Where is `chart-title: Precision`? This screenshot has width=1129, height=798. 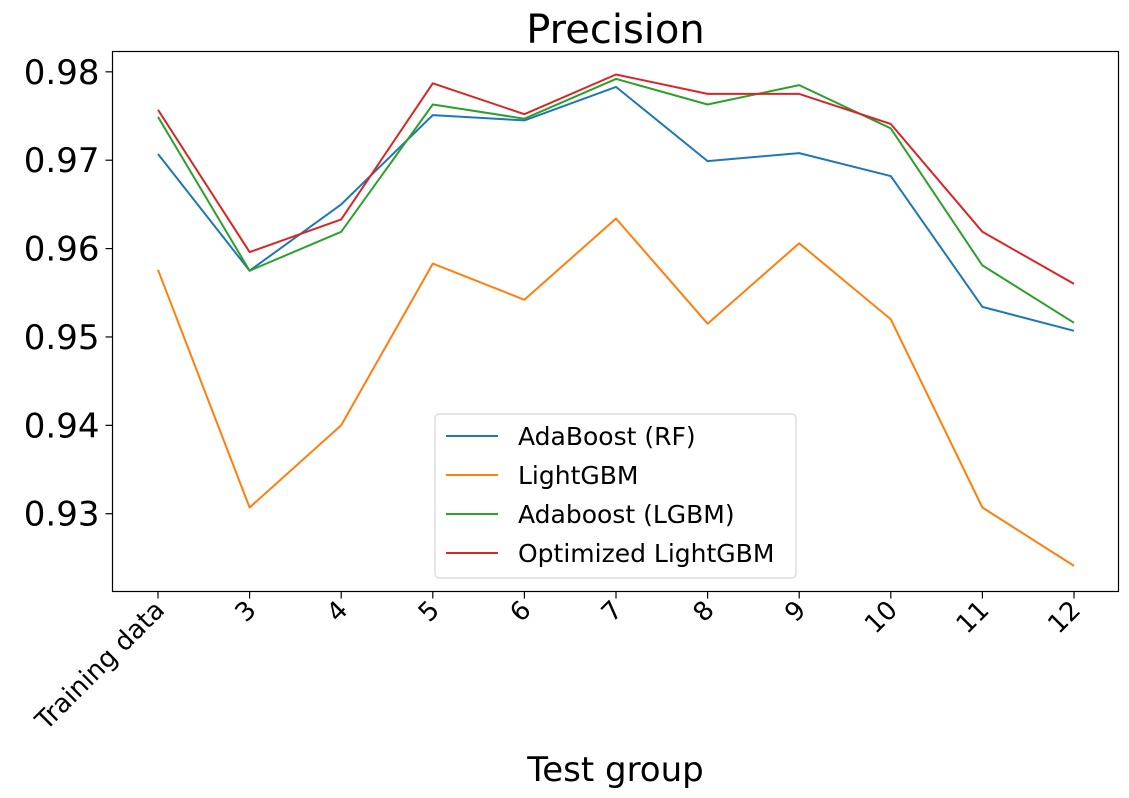
chart-title: Precision is located at coordinates (615, 30).